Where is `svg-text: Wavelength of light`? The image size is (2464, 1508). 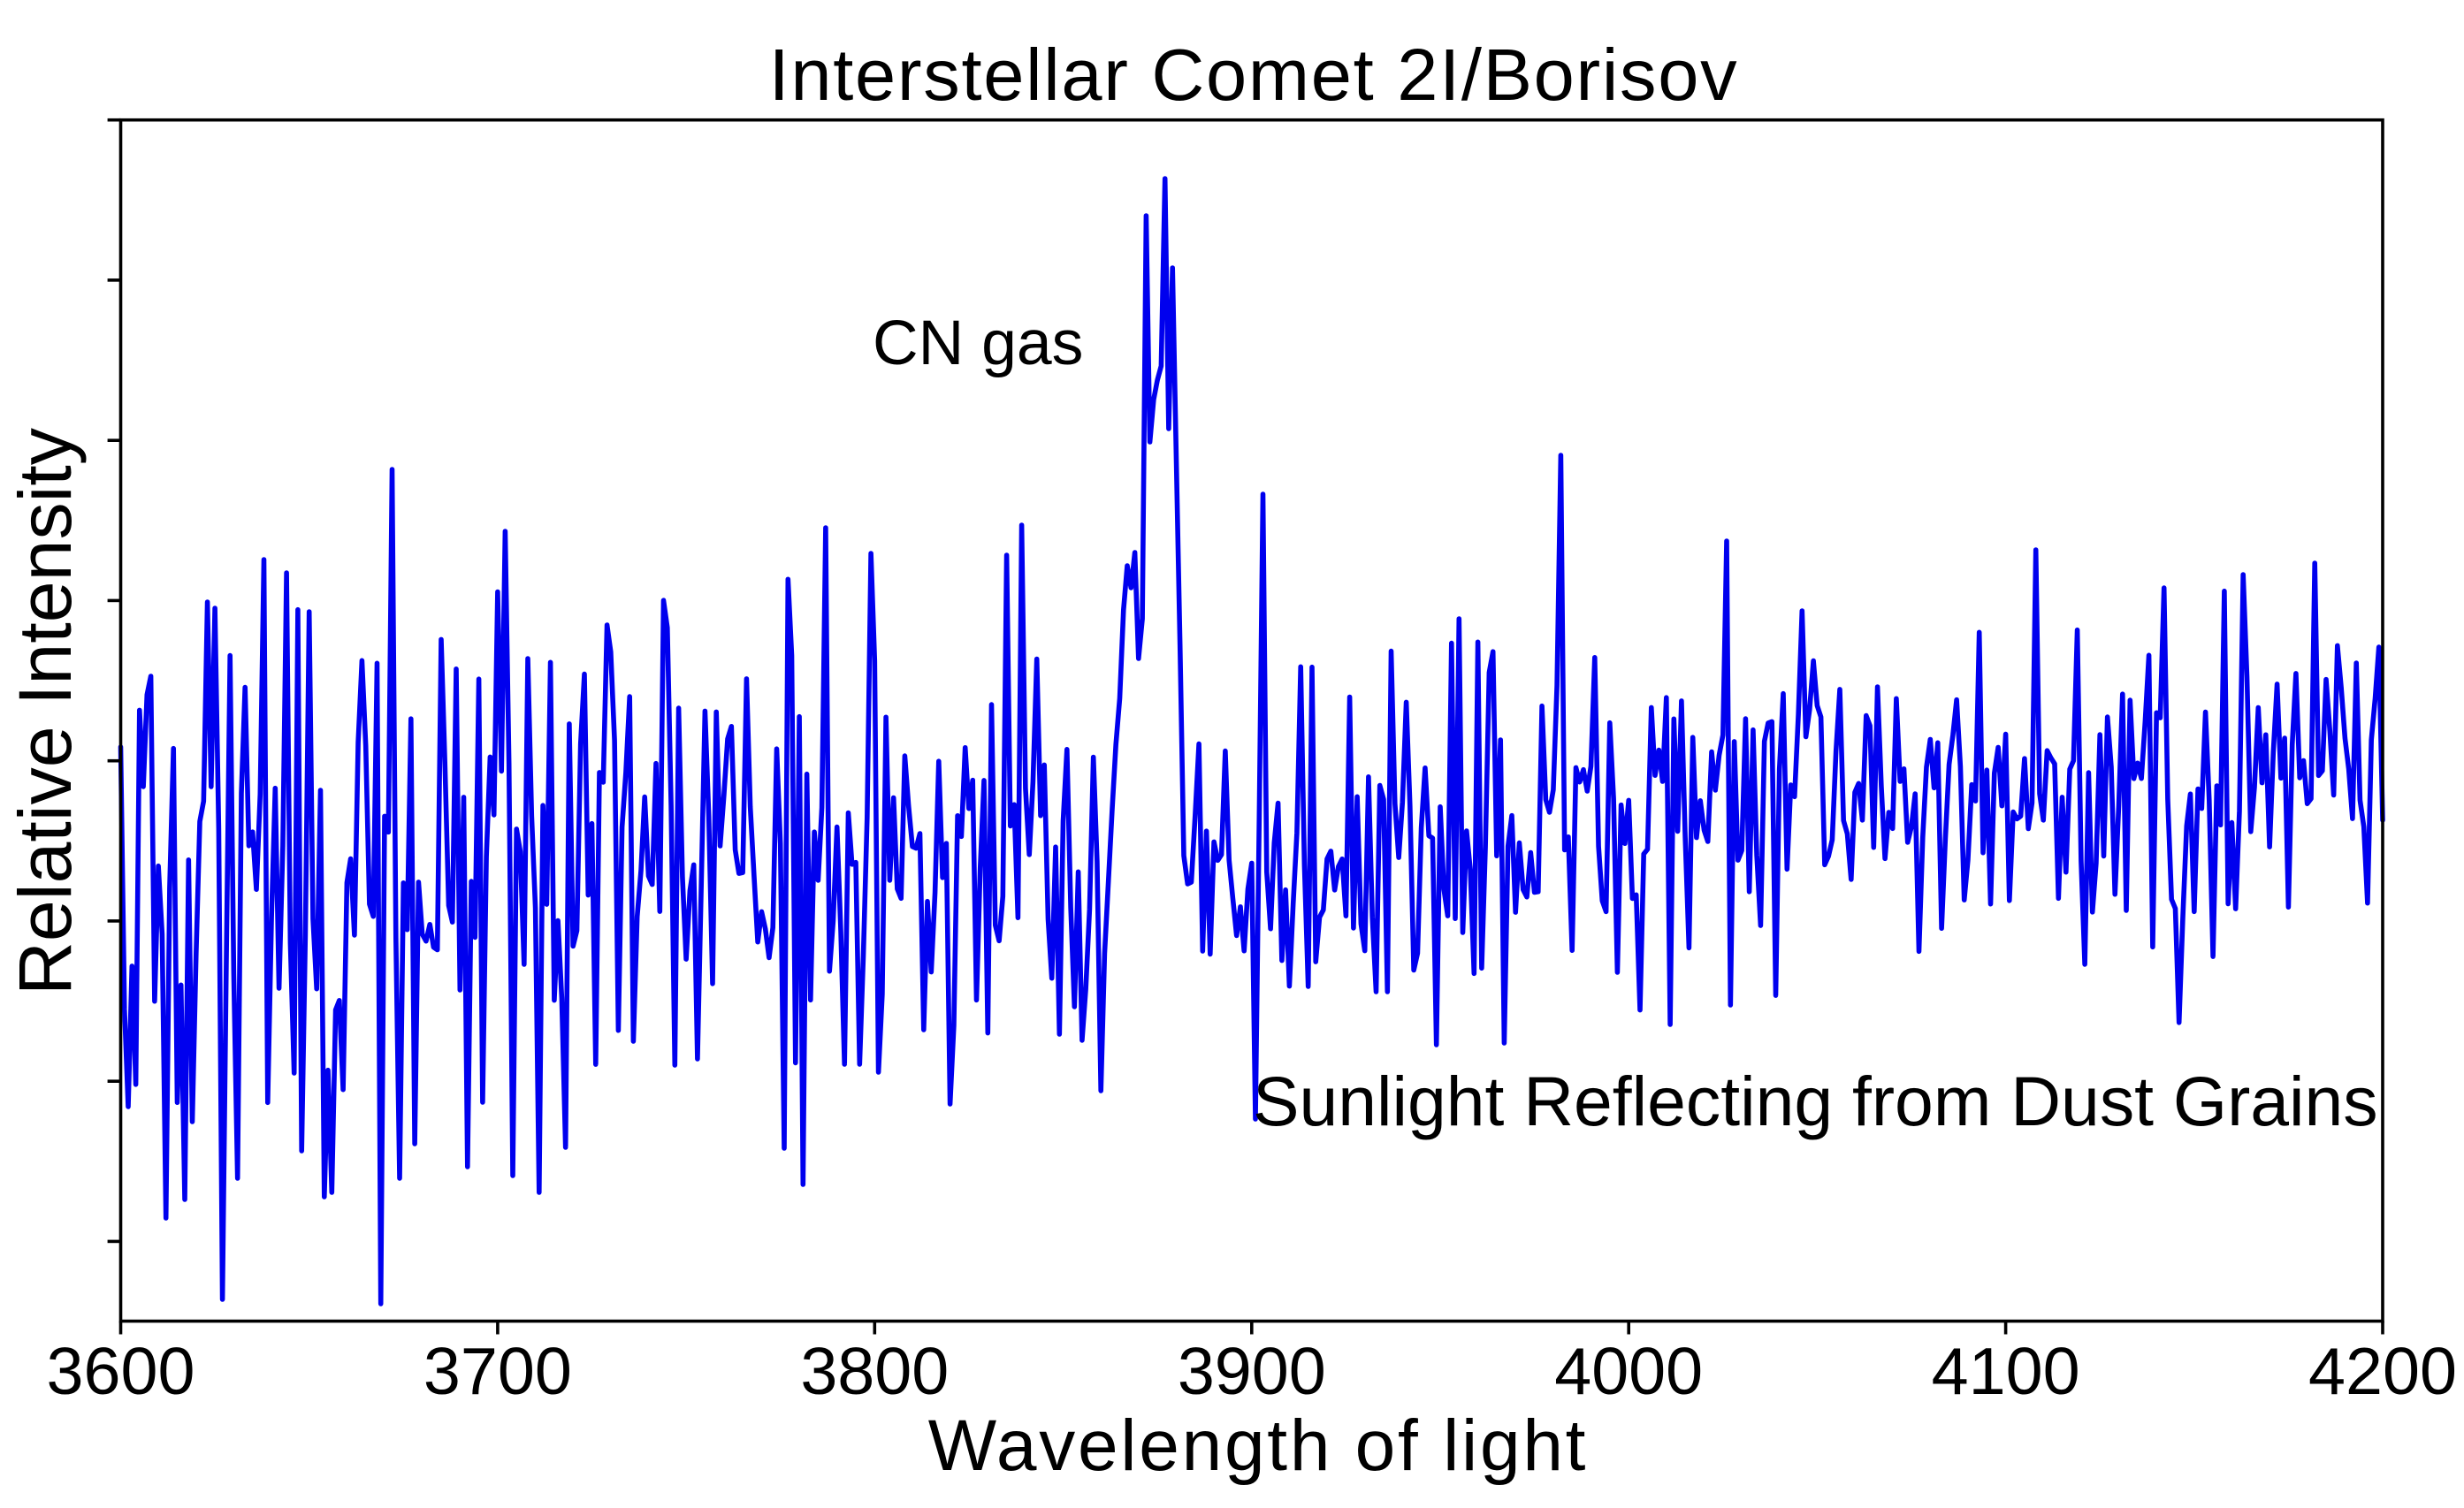
svg-text: Wavelength of light is located at coordinates (1258, 1445).